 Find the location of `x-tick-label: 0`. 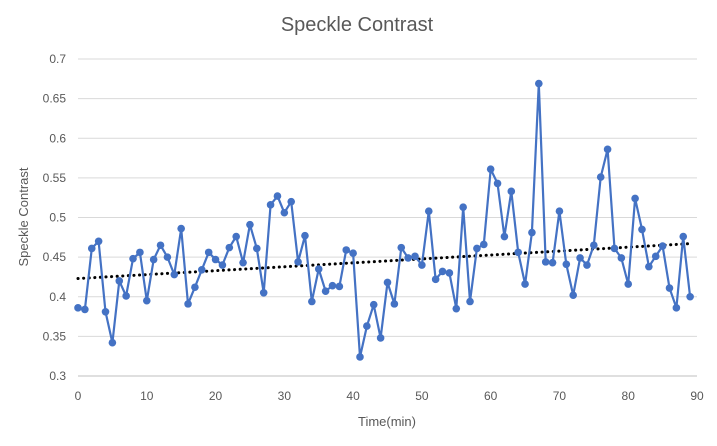

x-tick-label: 0 is located at coordinates (78, 396).